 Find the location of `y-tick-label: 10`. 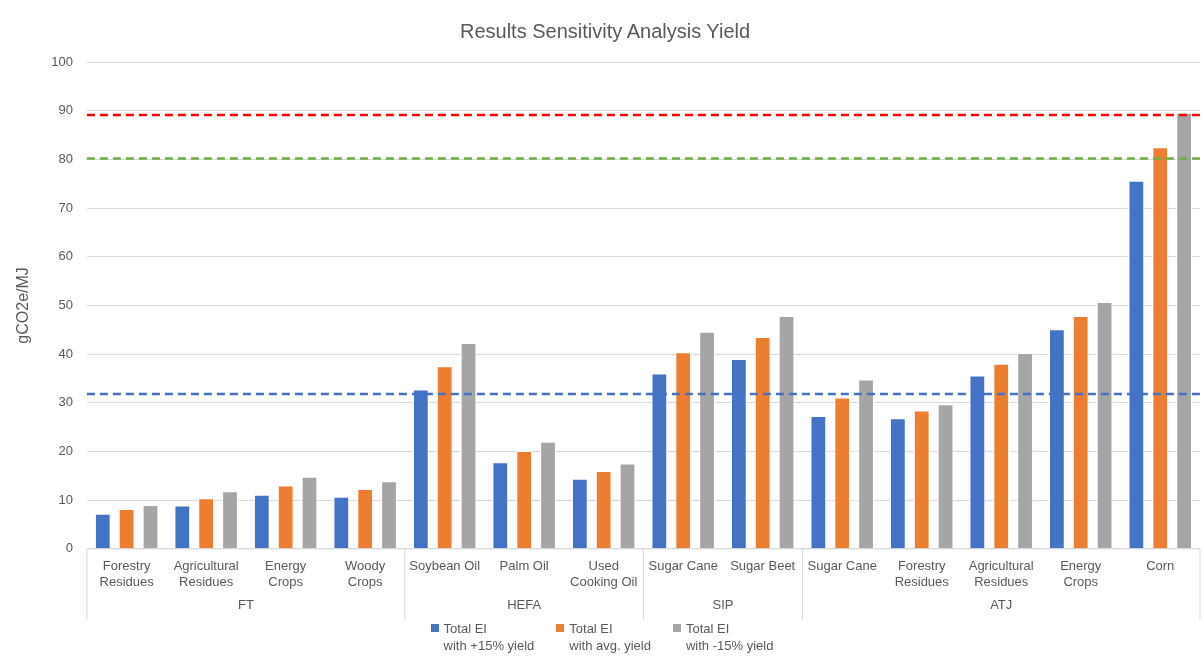

y-tick-label: 10 is located at coordinates (65, 499).